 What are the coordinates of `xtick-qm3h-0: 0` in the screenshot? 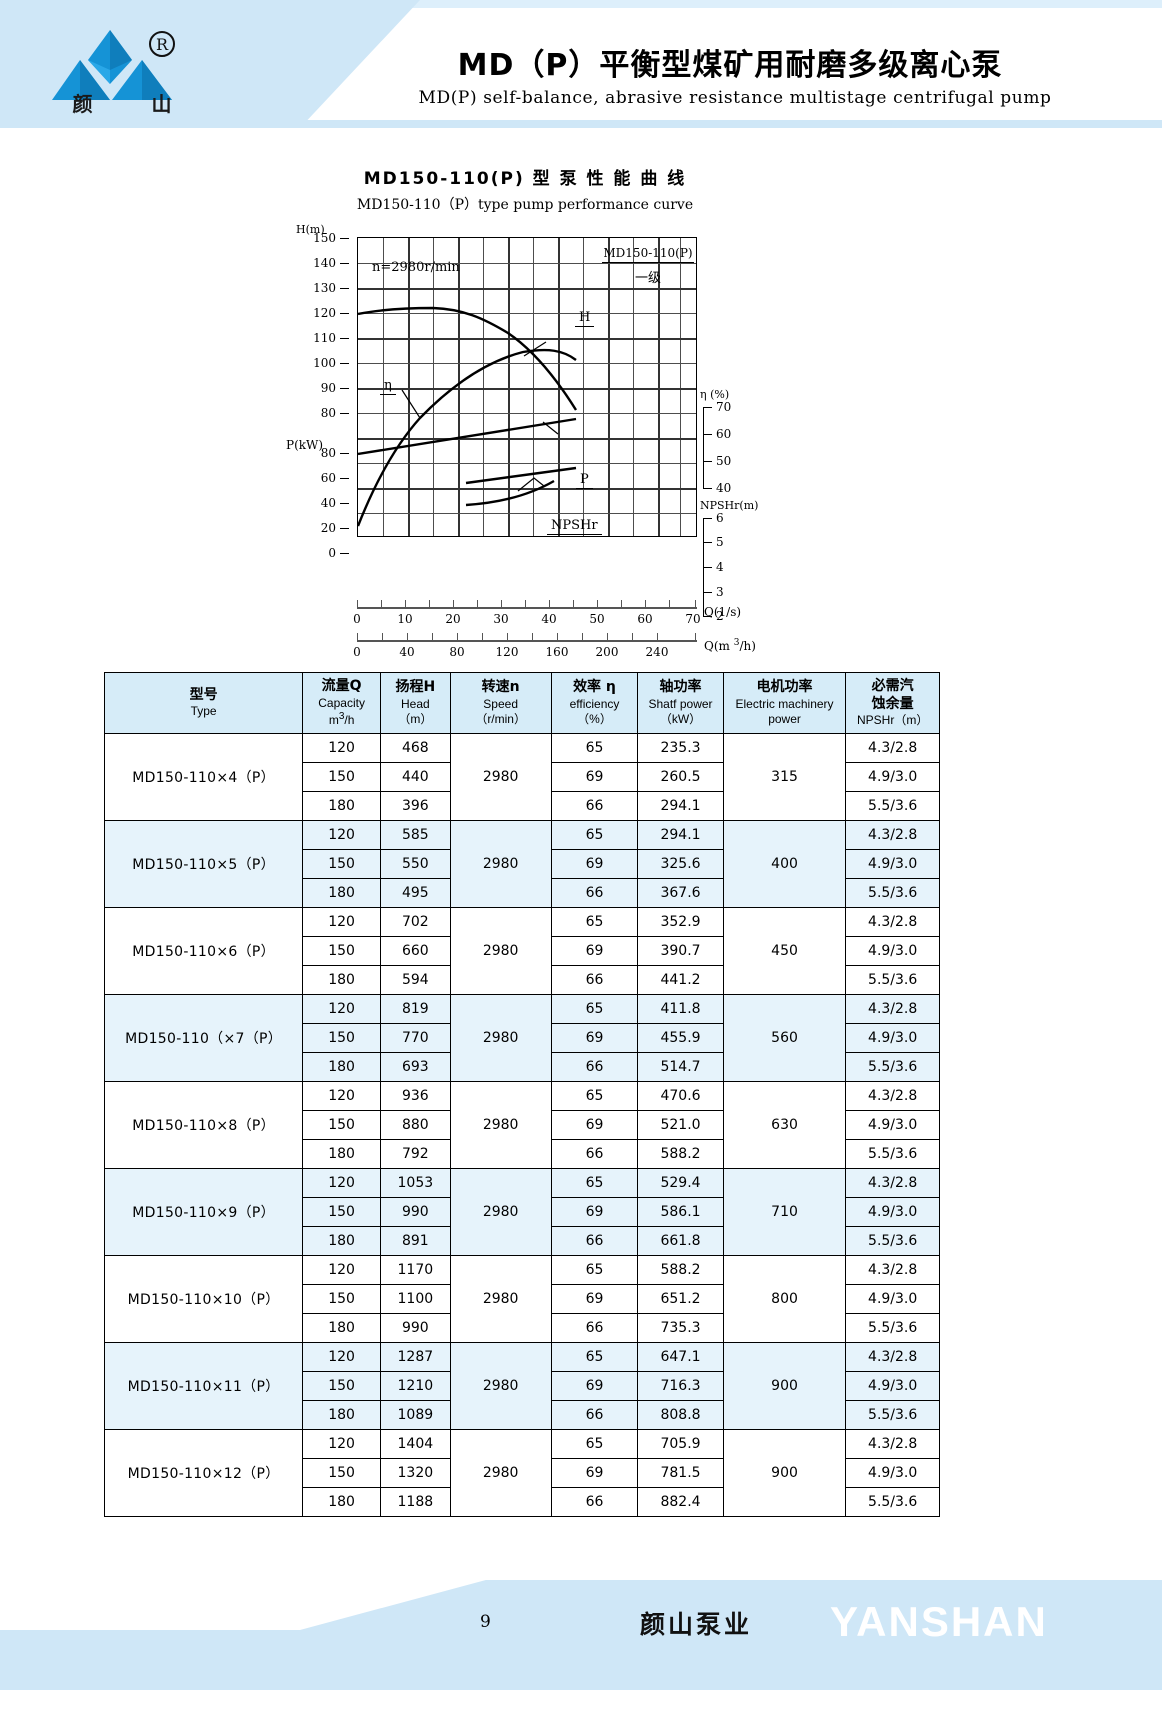 It's located at (357, 652).